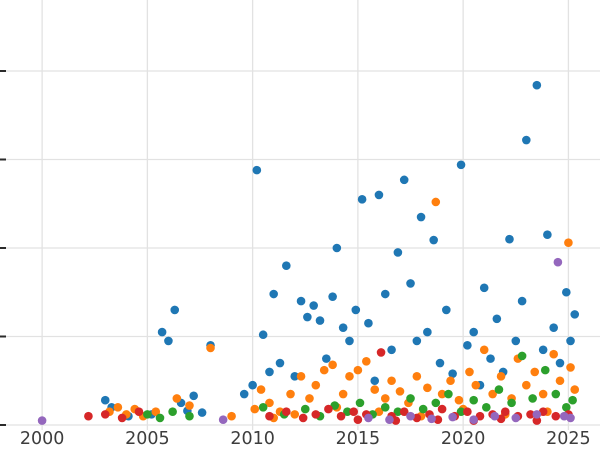 This screenshot has width=600, height=450. I want to click on x-tick-label: 2020, so click(463, 439).